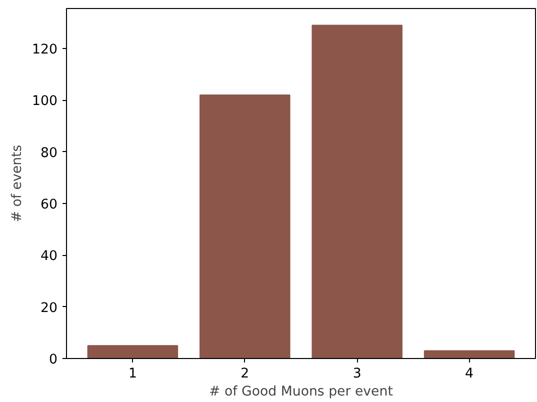 This screenshot has width=537, height=402. I want to click on y-tick-label: 20, so click(49, 308).